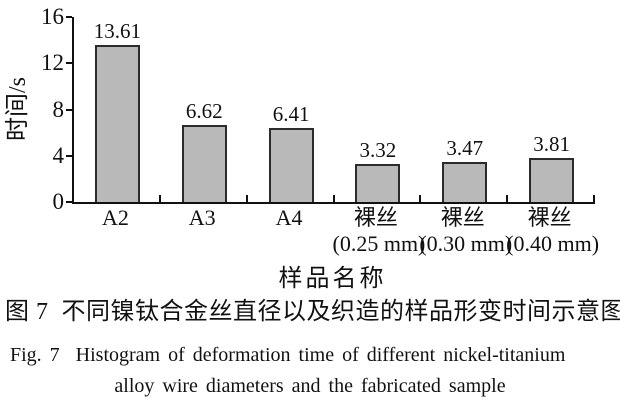 This screenshot has height=409, width=620. I want to click on category-label: 裸丝 (0.30 mm), so click(466, 231).